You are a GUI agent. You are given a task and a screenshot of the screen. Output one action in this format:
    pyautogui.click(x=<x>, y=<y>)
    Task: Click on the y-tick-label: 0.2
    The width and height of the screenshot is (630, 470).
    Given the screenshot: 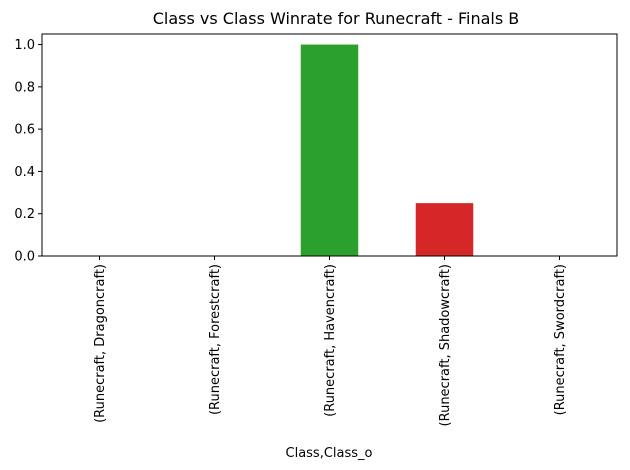 What is the action you would take?
    pyautogui.click(x=24, y=214)
    